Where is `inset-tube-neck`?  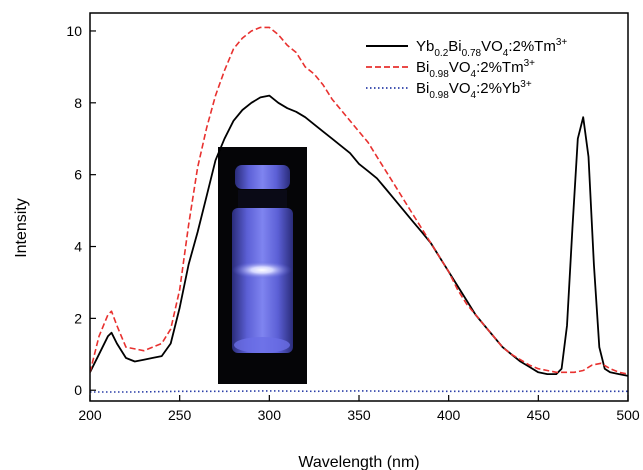 inset-tube-neck is located at coordinates (262, 199).